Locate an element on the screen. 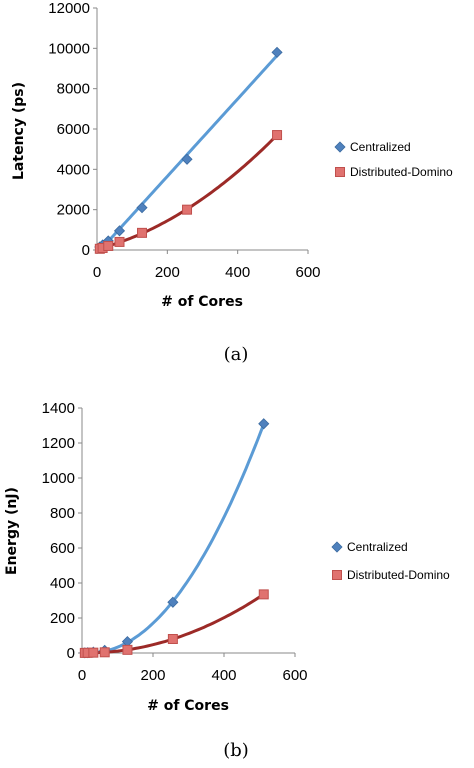  y-tick-label: 1400 is located at coordinates (58, 408).